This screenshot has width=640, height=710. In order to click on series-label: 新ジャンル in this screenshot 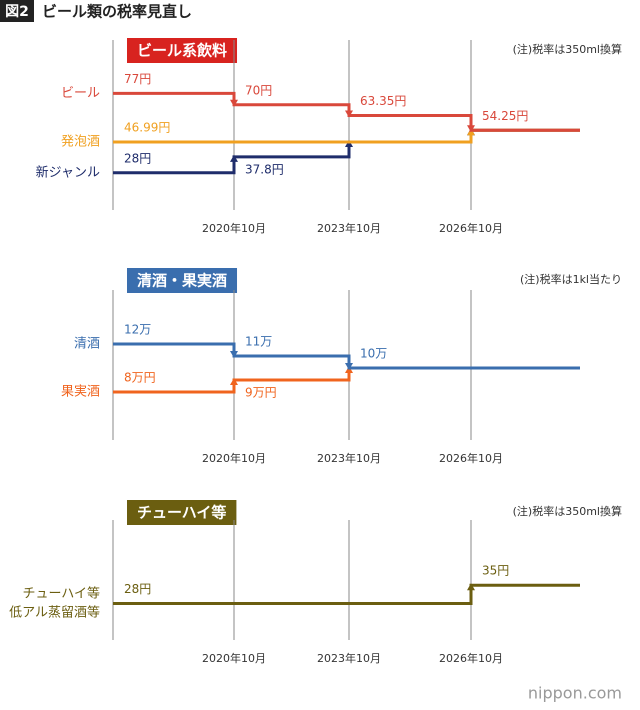, I will do `click(68, 172)`.